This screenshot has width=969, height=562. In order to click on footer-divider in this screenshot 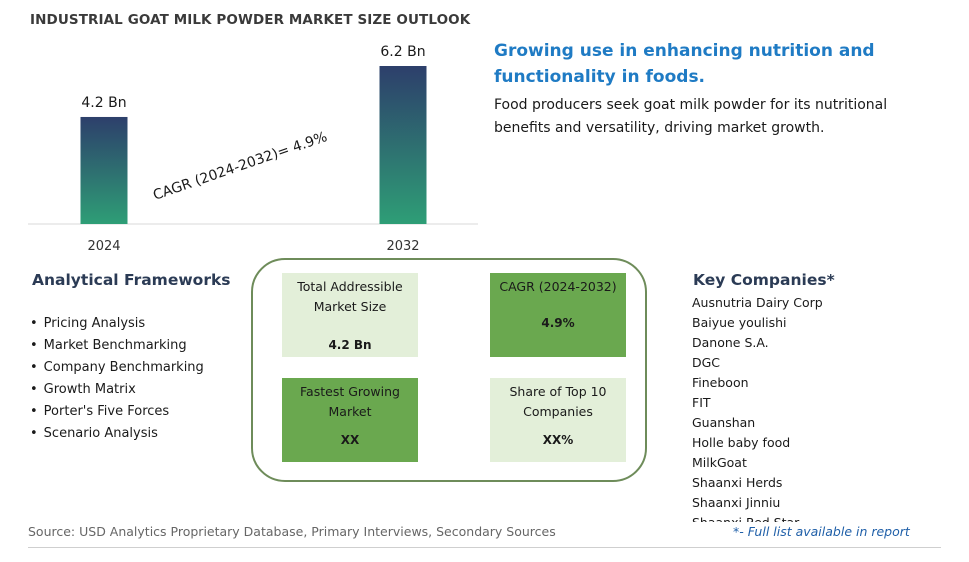, I will do `click(484, 547)`.